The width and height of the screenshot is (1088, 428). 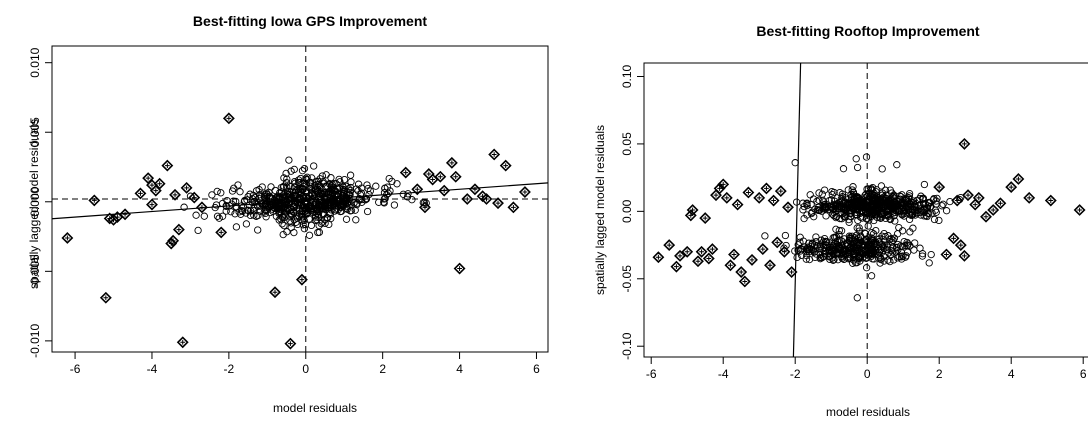 I want to click on x-tick-label: -4, so click(x=152, y=369).